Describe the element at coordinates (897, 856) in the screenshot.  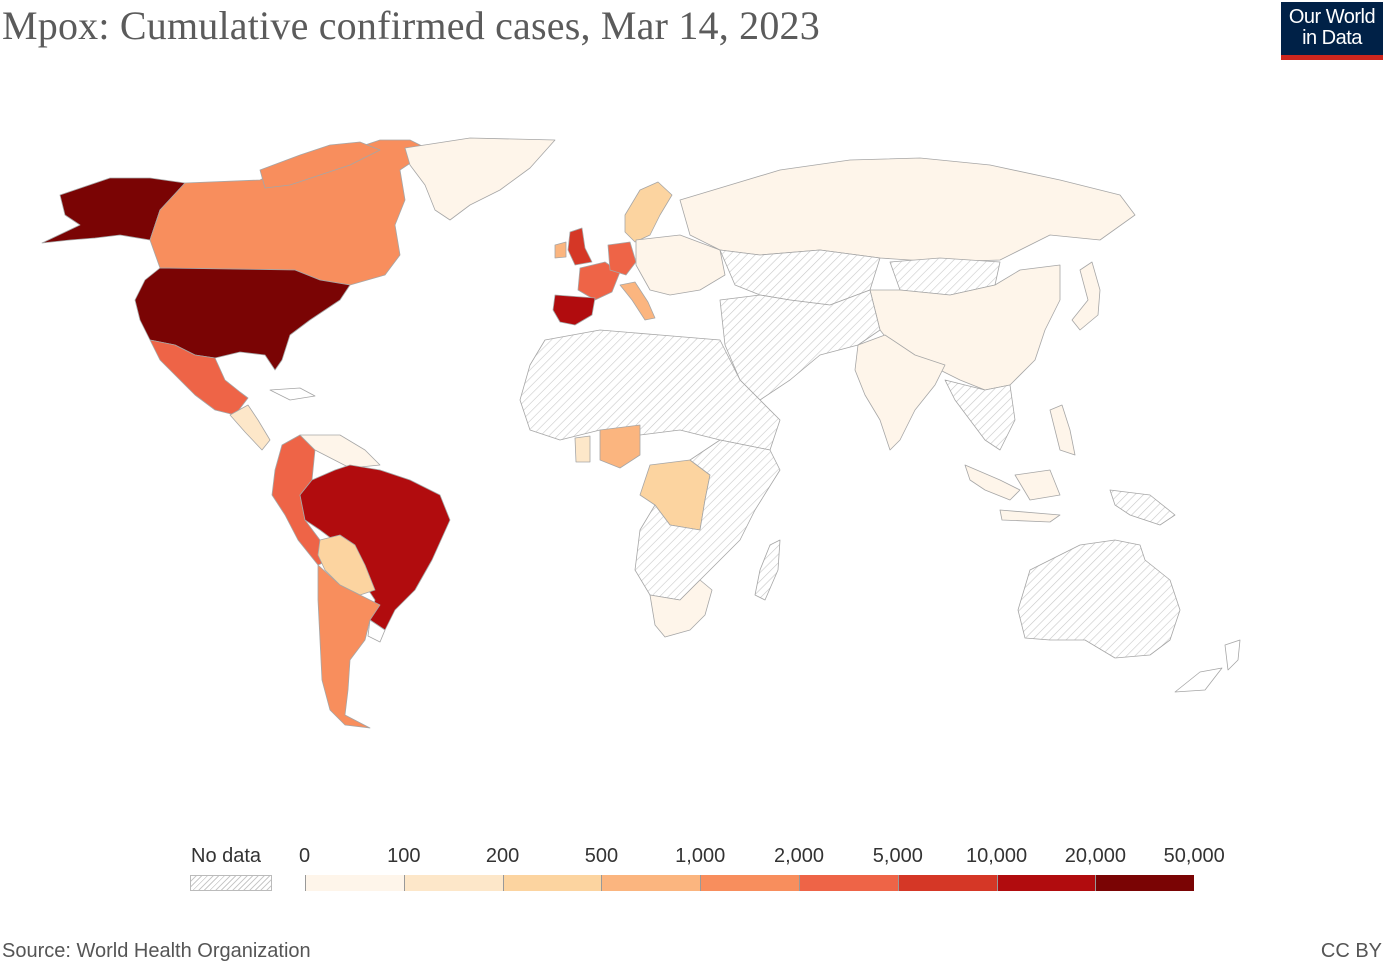
I see `legend-tick-label: 5,000` at that location.